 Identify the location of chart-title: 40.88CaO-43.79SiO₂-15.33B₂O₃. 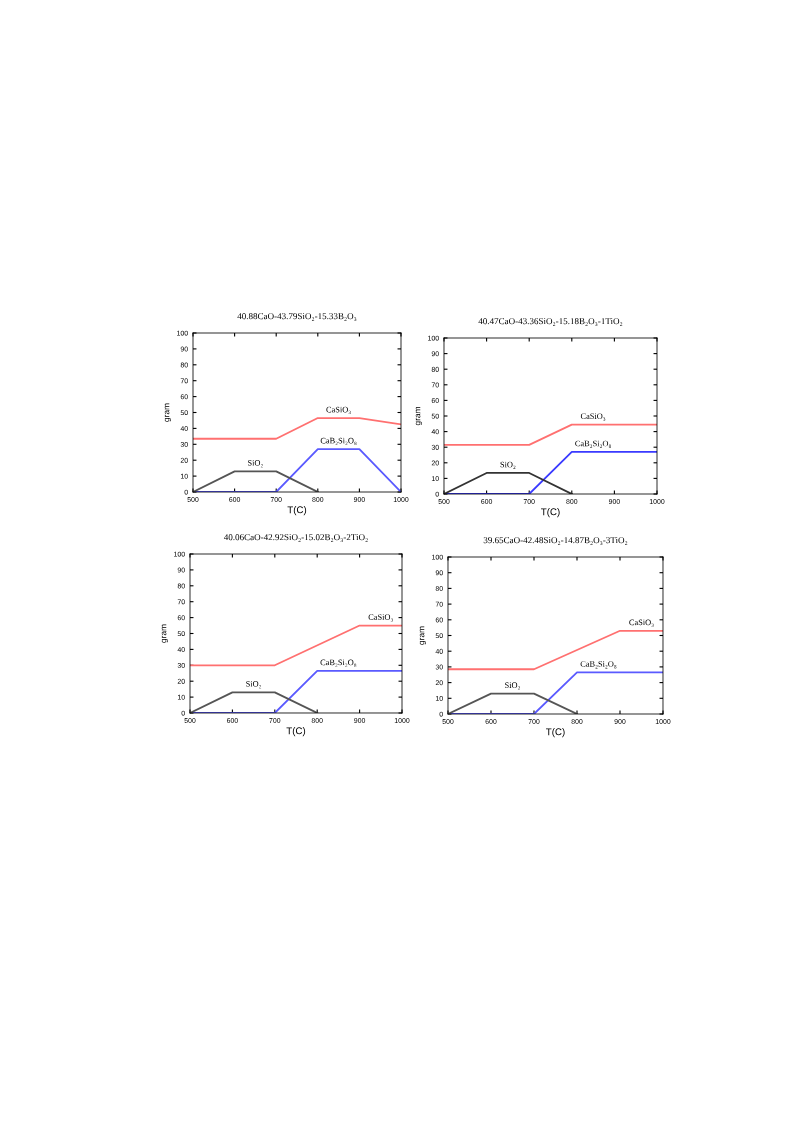
(297, 317).